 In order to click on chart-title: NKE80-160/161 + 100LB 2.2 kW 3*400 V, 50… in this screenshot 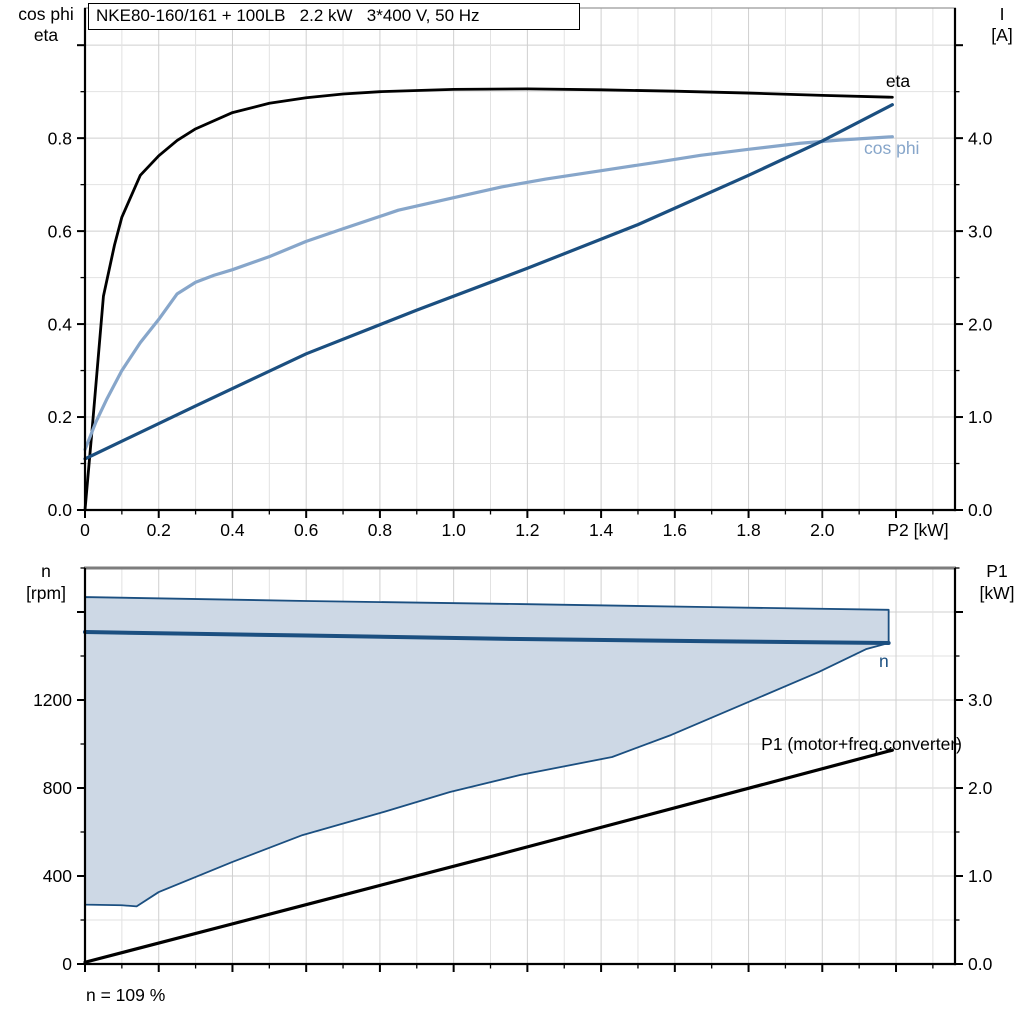, I will do `click(334, 16)`.